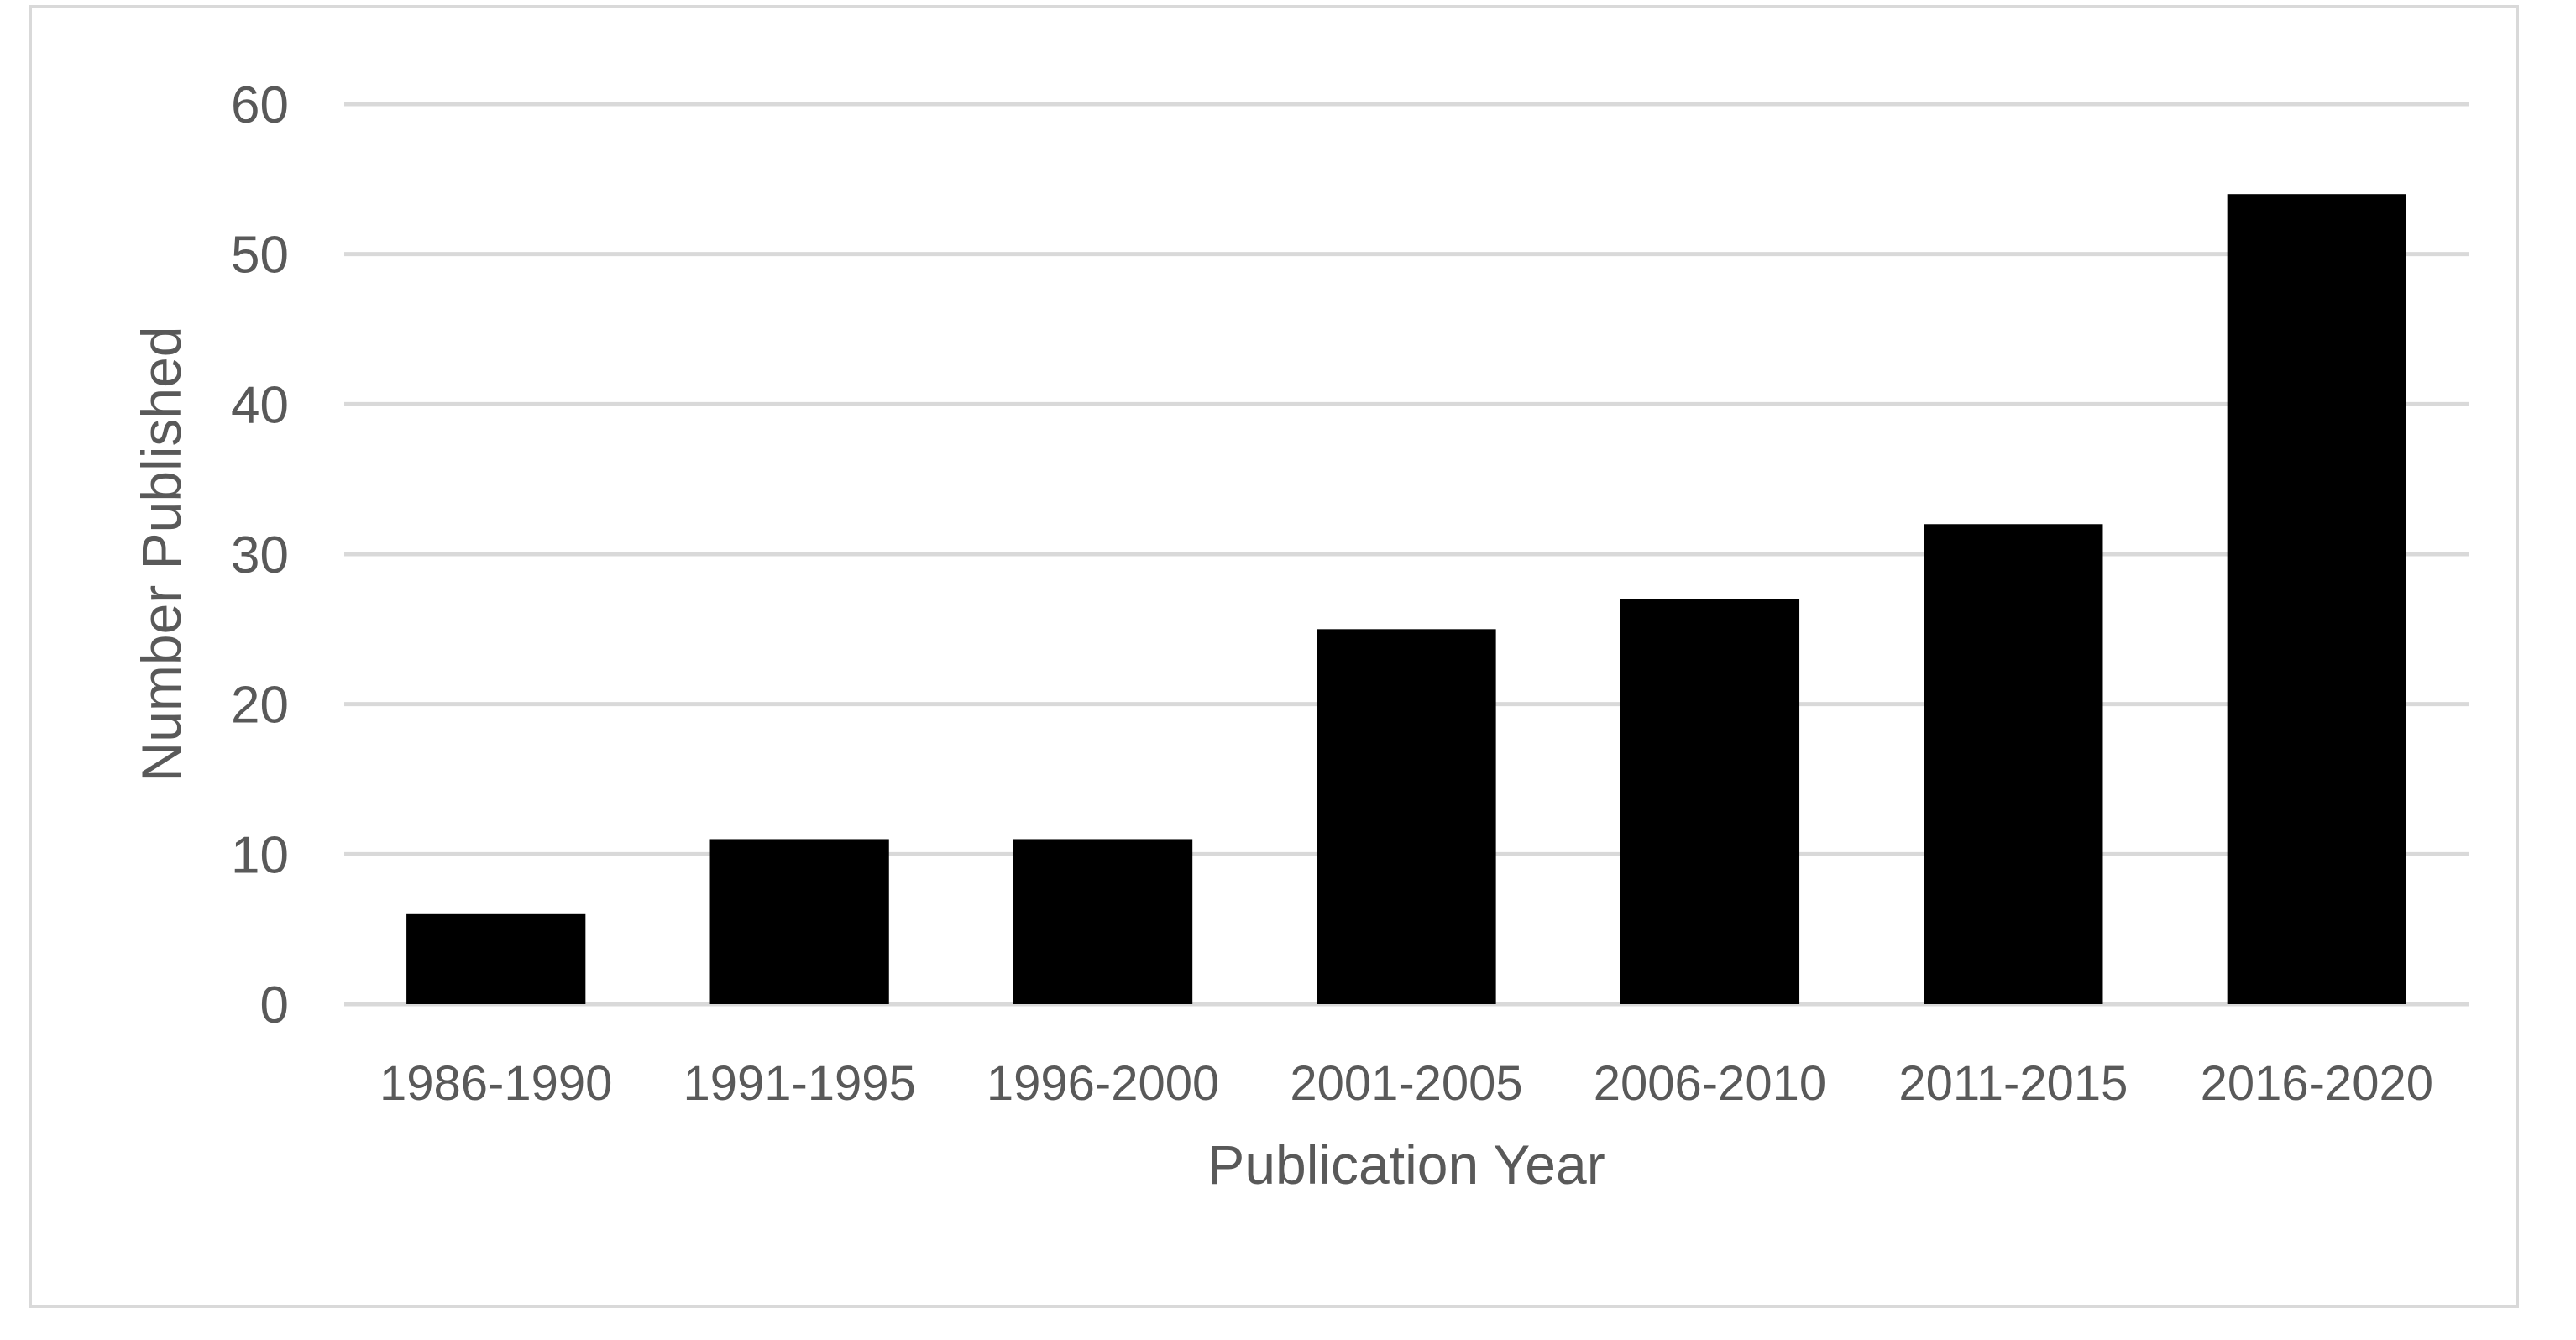 The height and width of the screenshot is (1340, 2576). I want to click on bar-2001-2005, so click(1406, 816).